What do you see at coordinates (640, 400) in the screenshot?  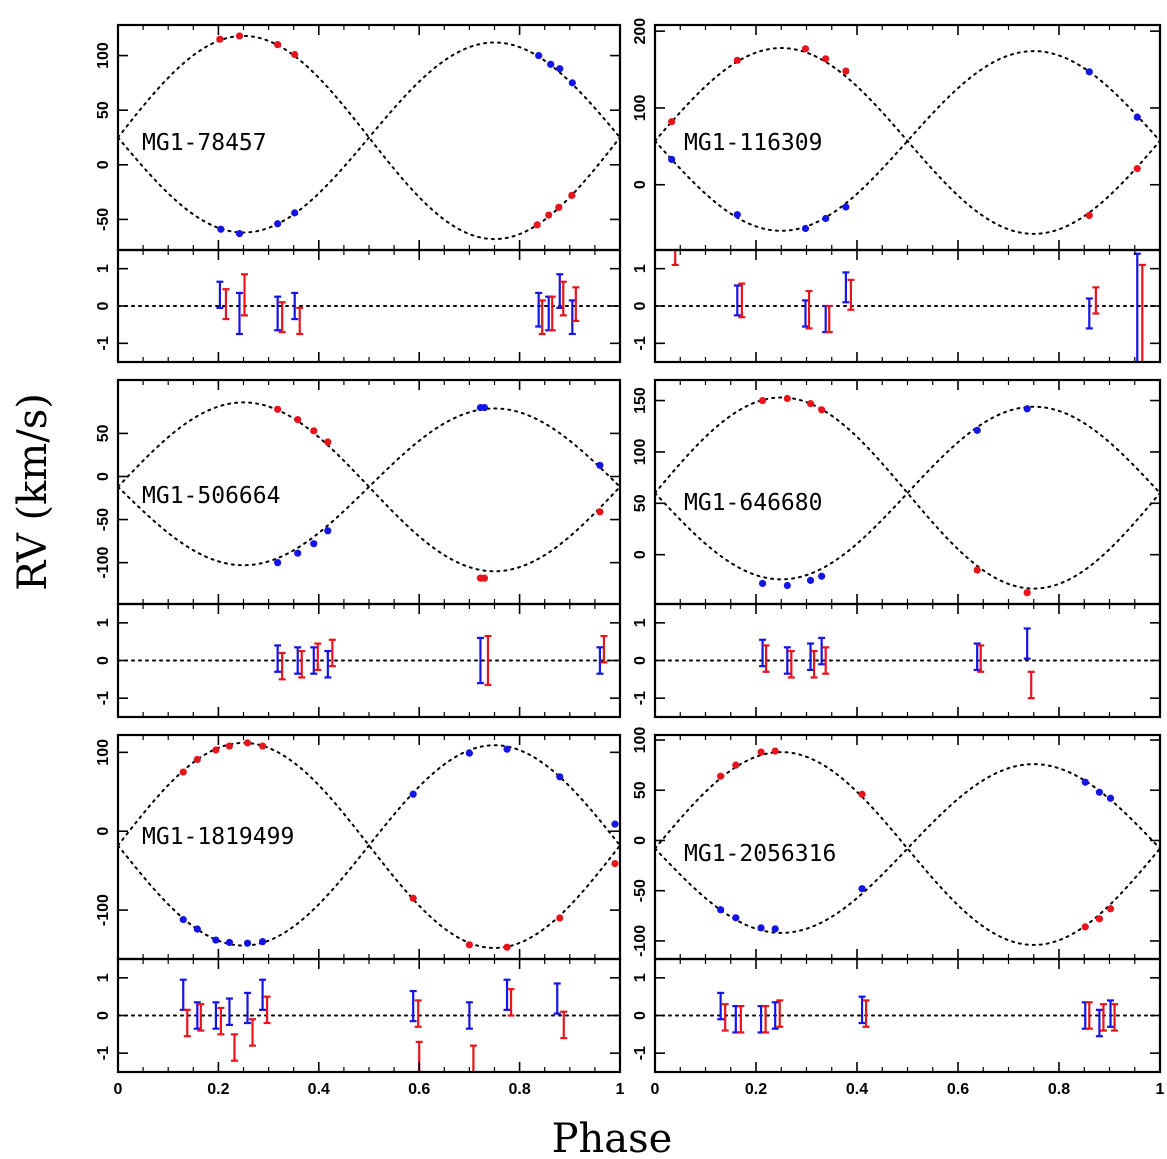 I see `y-tick-label: 150` at bounding box center [640, 400].